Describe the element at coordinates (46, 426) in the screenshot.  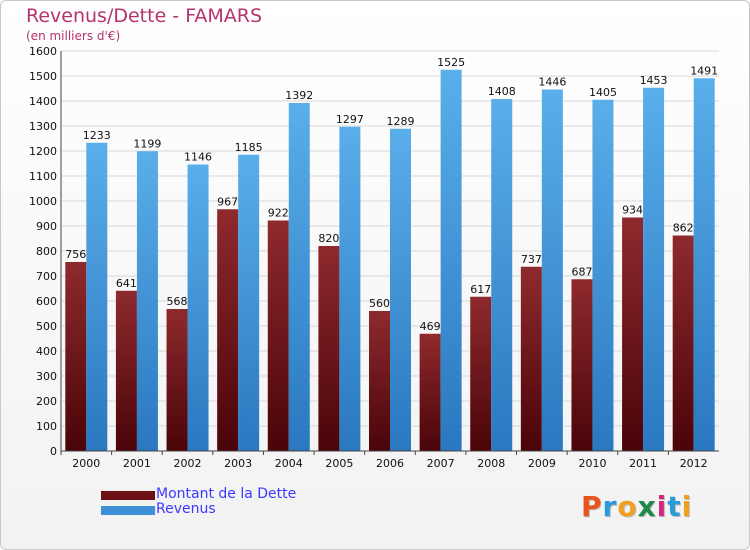
I see `y-tick-label: 100` at that location.